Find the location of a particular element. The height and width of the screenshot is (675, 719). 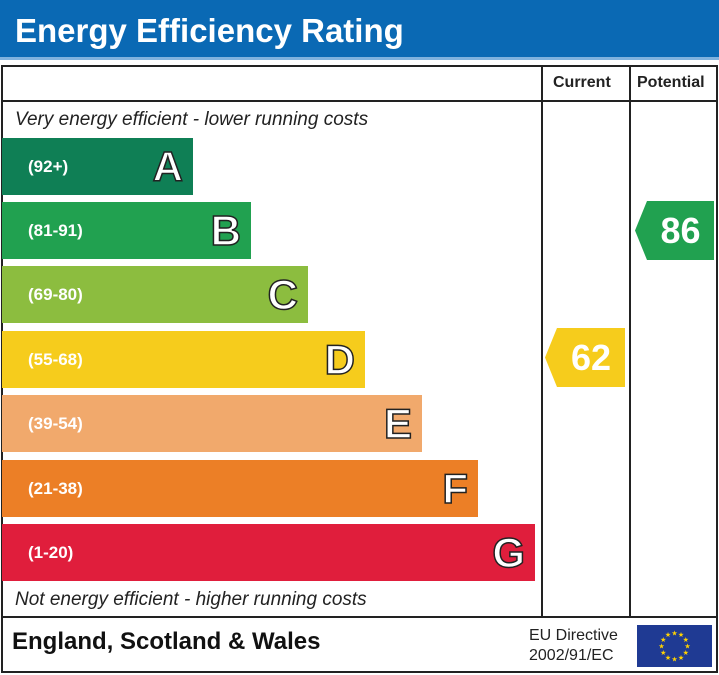

band-letter: B is located at coordinates (226, 230).